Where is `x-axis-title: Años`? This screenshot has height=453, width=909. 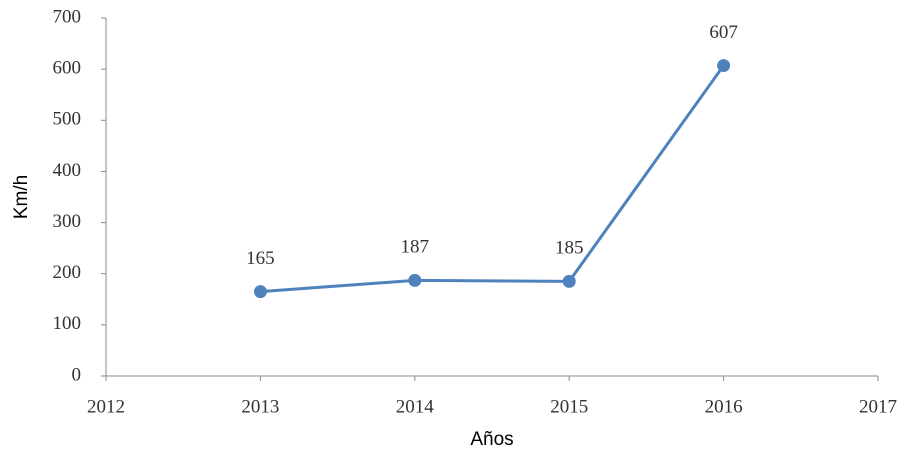 x-axis-title: Años is located at coordinates (491, 439).